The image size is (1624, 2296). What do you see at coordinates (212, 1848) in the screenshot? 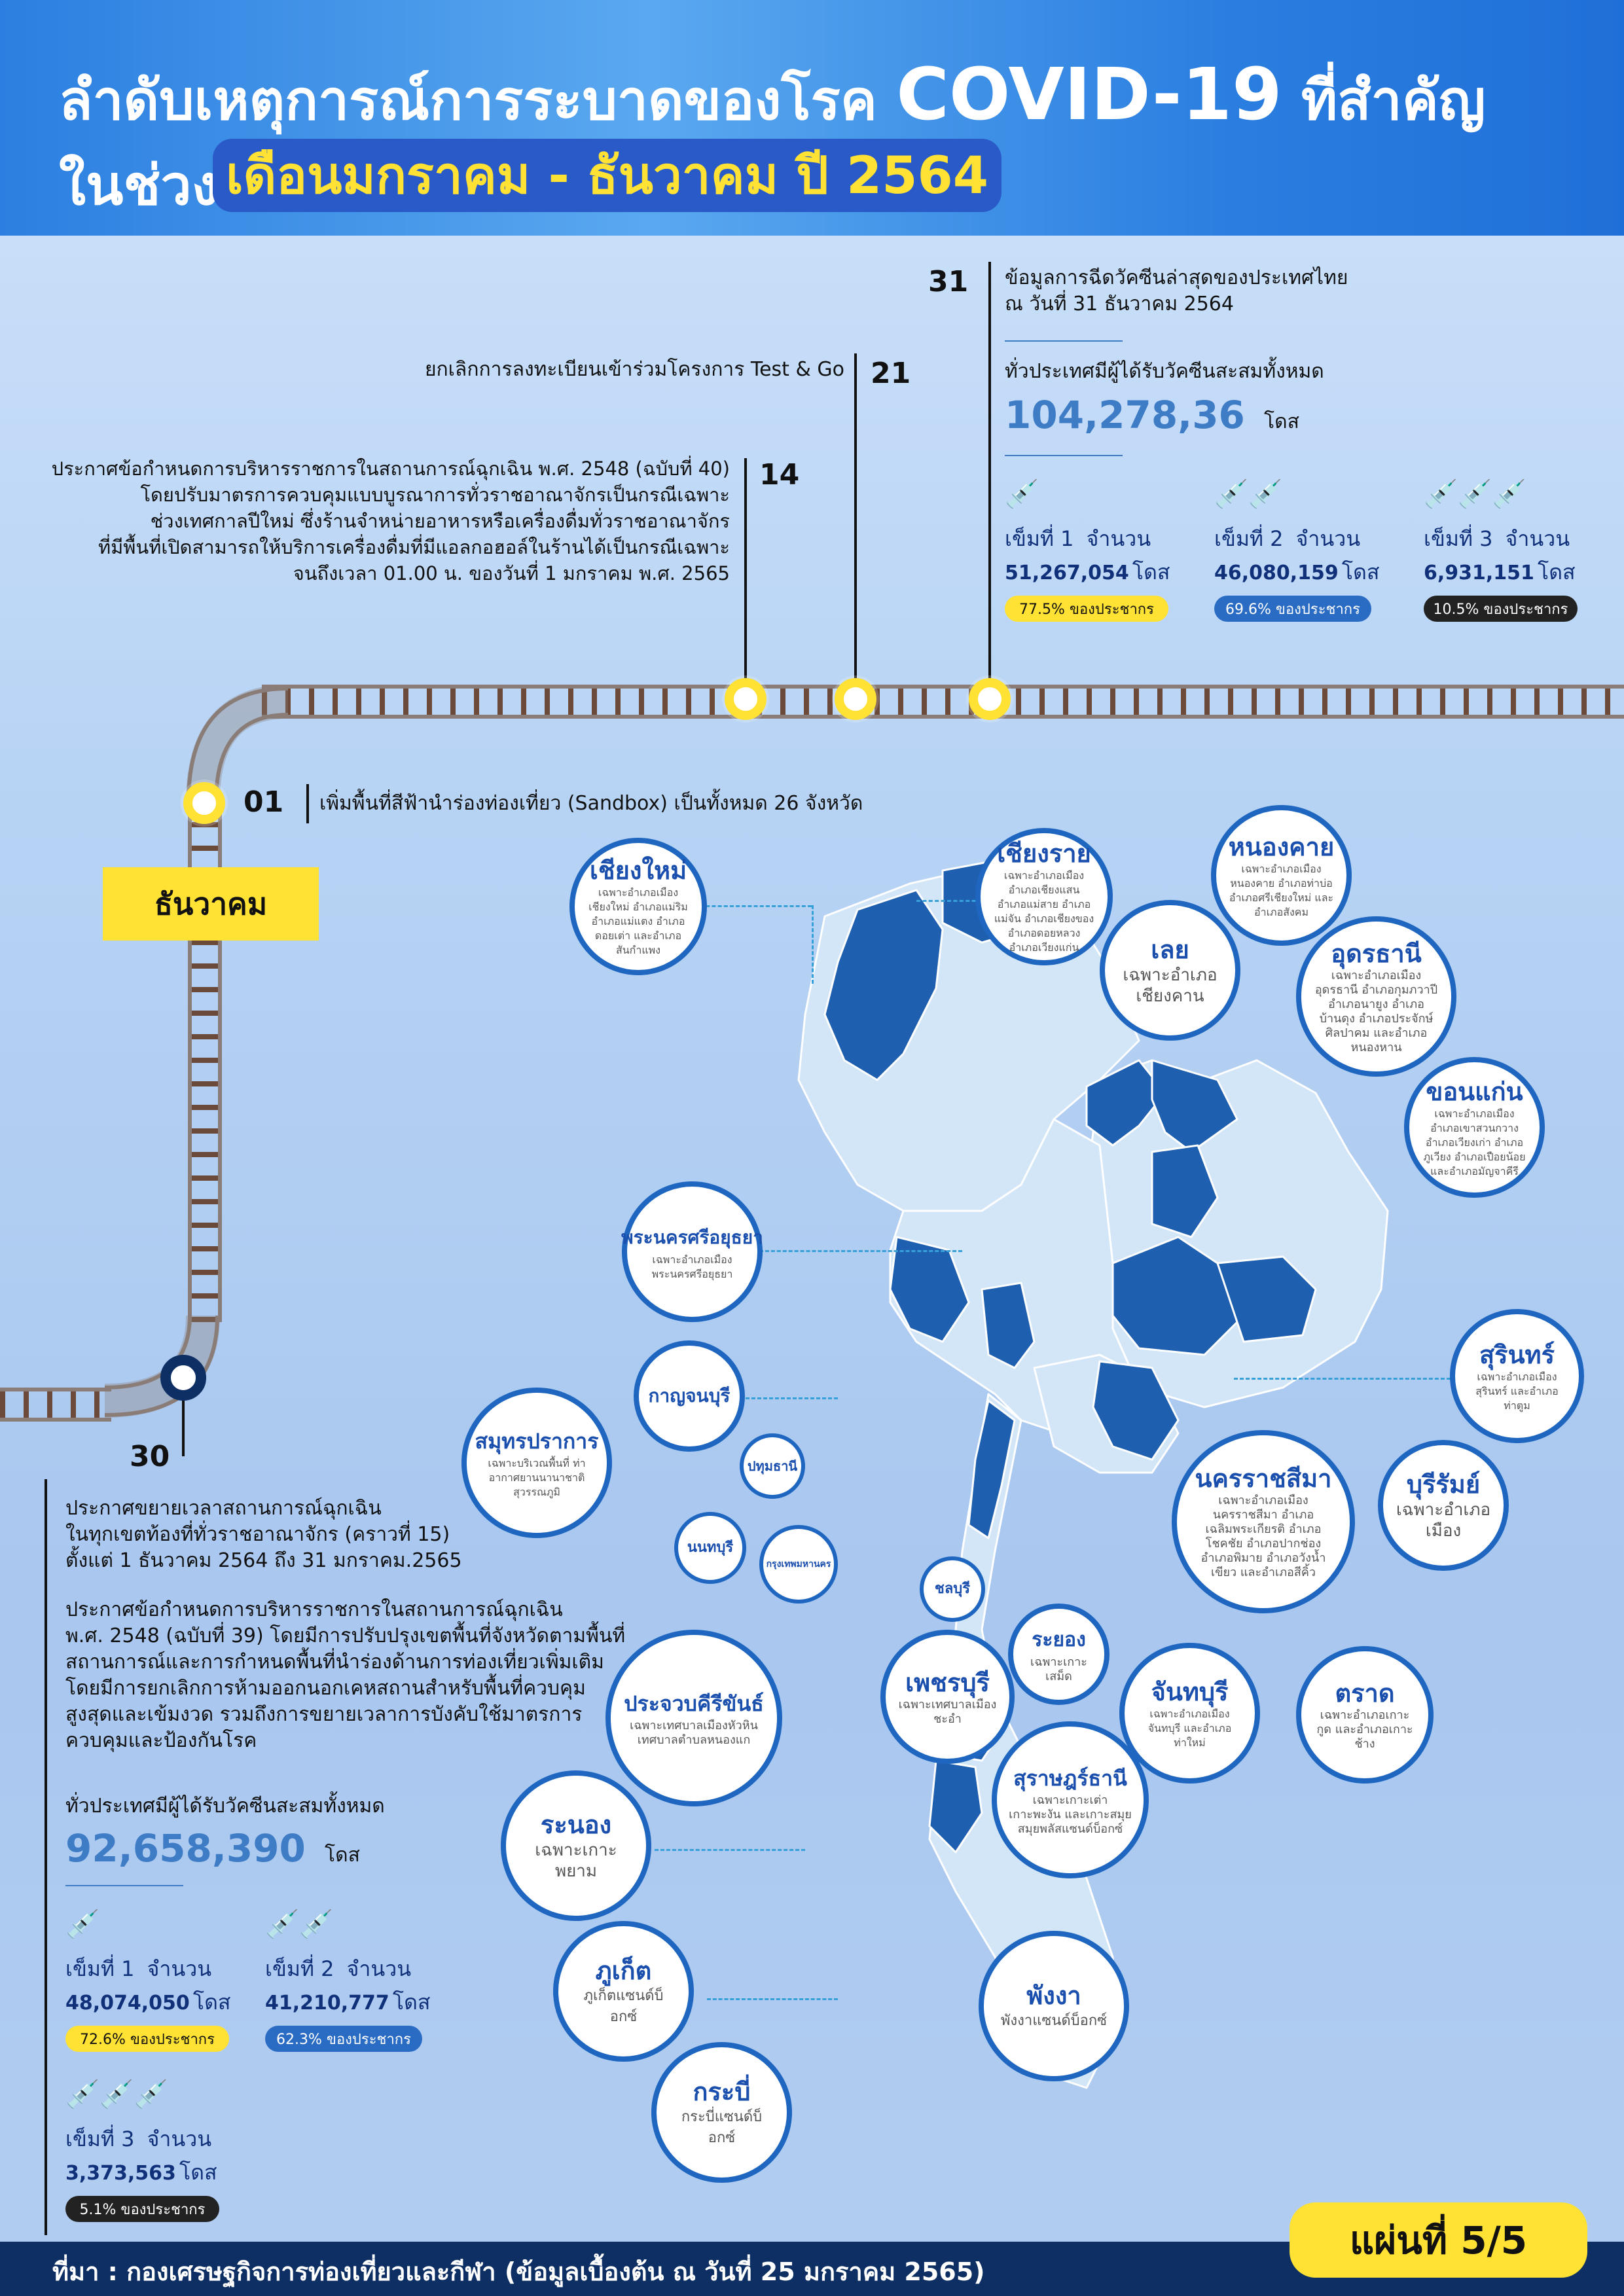
I see `event-30-total: 92,658,390 โดส` at bounding box center [212, 1848].